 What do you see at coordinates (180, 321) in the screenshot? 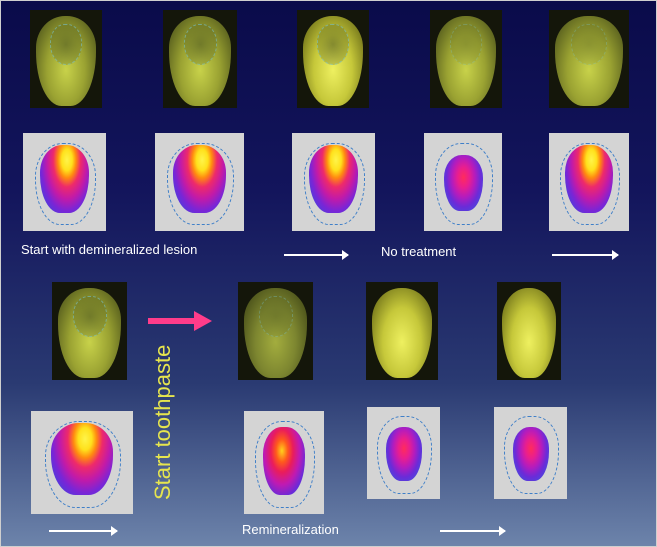
I see `treatment-start-arrow` at bounding box center [180, 321].